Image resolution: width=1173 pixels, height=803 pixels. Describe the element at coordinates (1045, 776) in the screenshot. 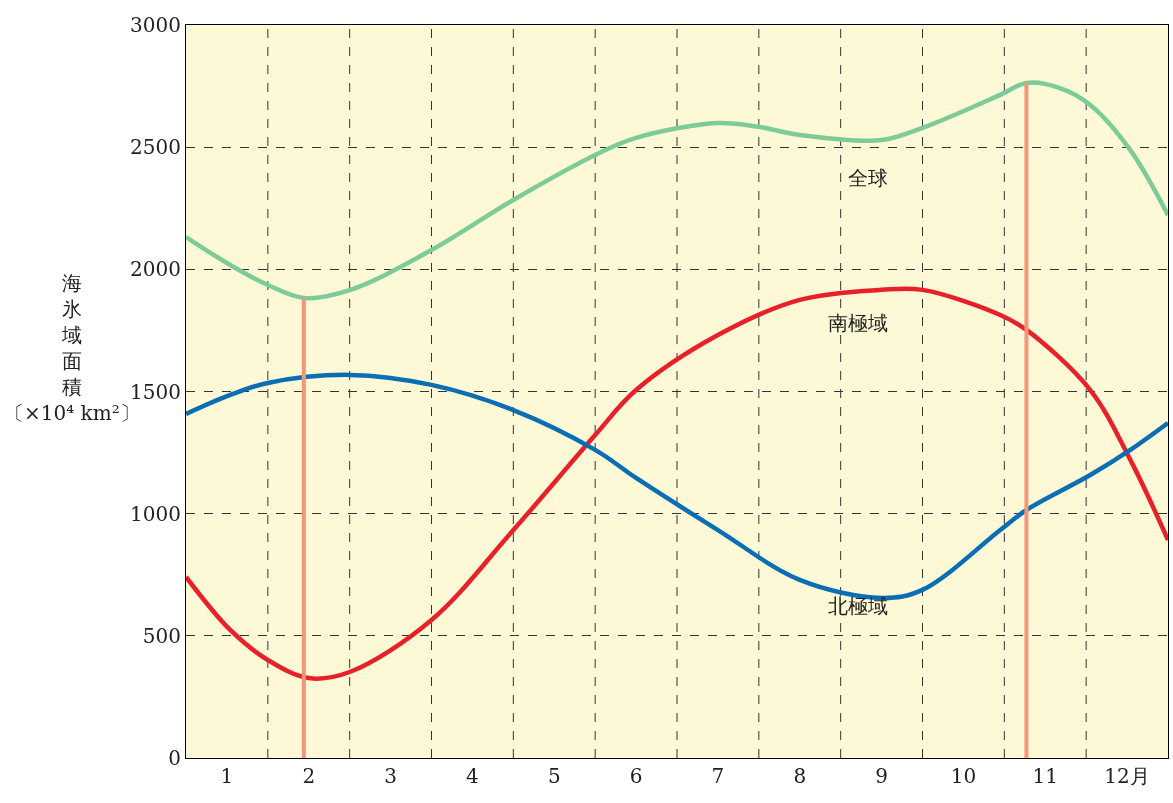

I see `x-tick-label: 11` at that location.